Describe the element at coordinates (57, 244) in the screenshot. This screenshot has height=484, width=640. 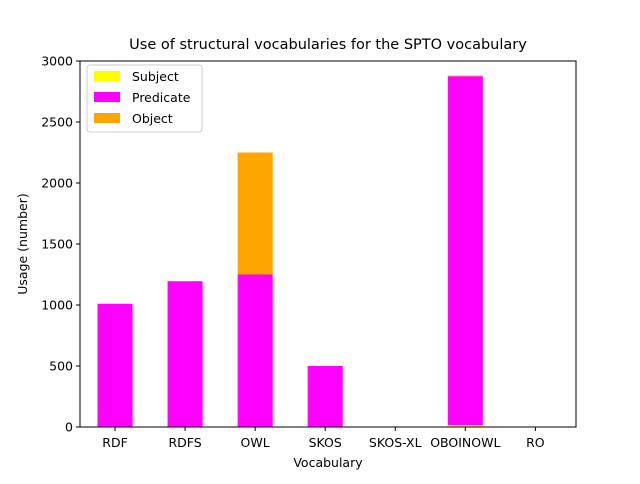
I see `y-tick-label: 1500` at that location.